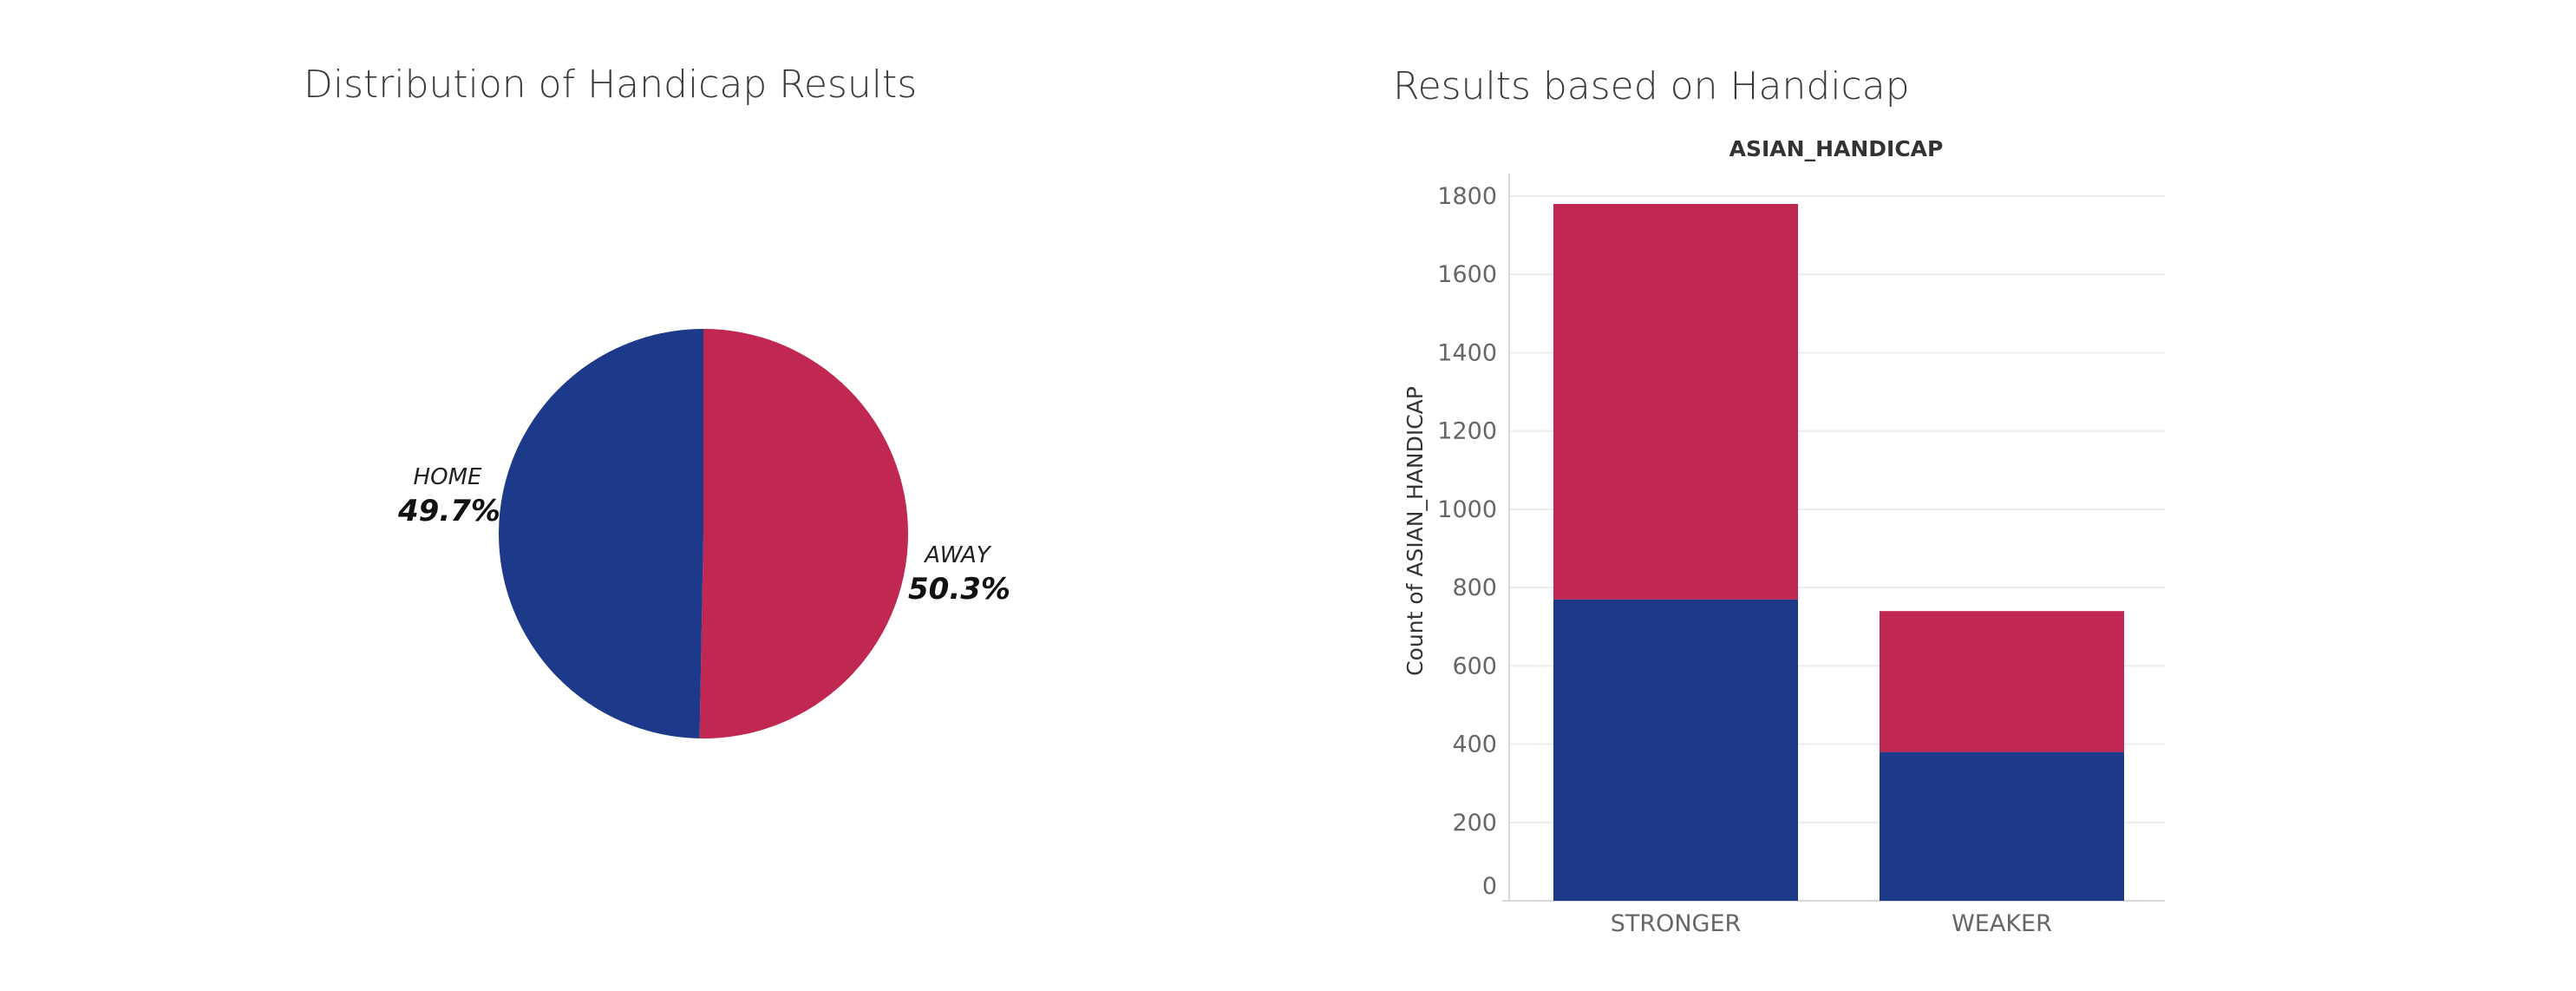 This screenshot has height=991, width=2576. What do you see at coordinates (1676, 923) in the screenshot?
I see `x-tick-label: STRONGER` at bounding box center [1676, 923].